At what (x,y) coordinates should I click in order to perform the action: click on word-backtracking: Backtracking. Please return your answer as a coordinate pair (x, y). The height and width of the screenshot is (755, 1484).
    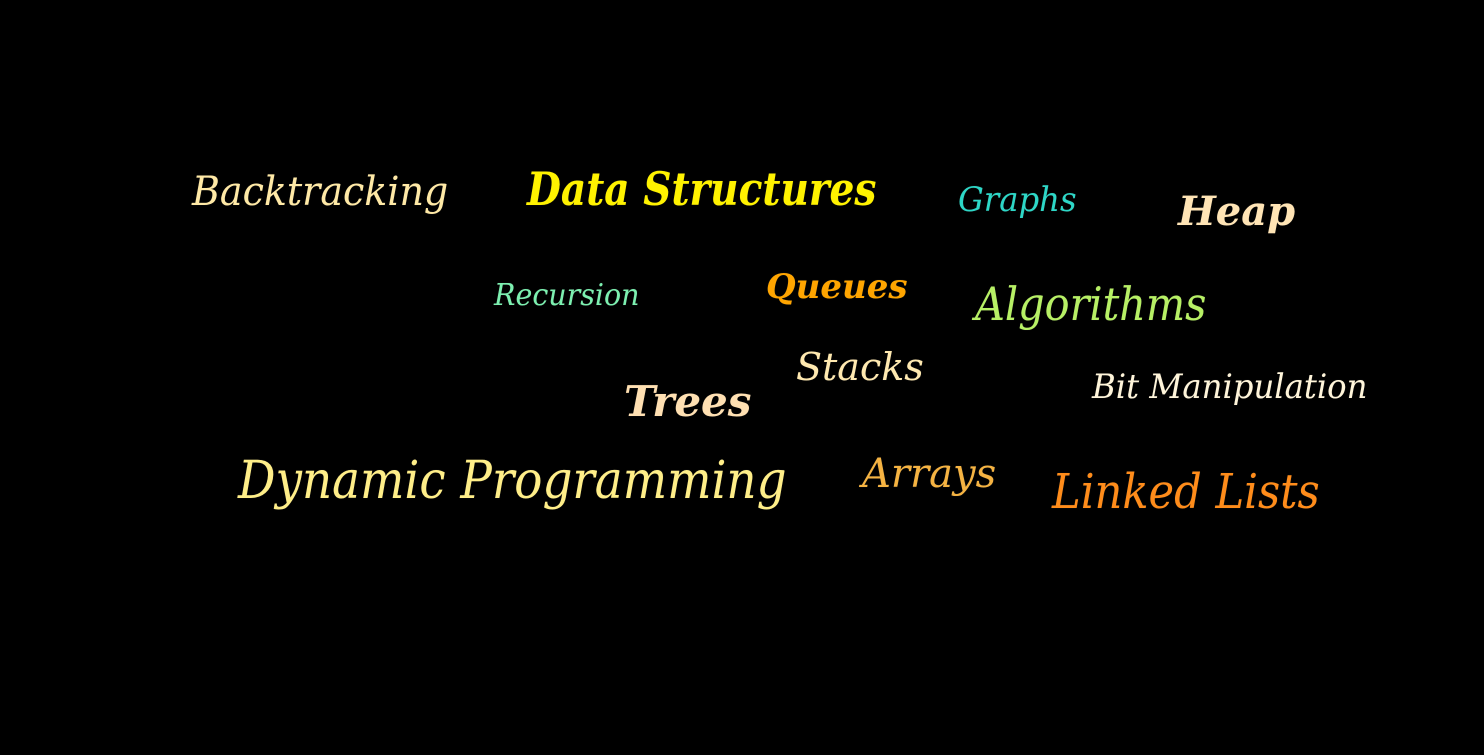
    Looking at the image, I should click on (320, 192).